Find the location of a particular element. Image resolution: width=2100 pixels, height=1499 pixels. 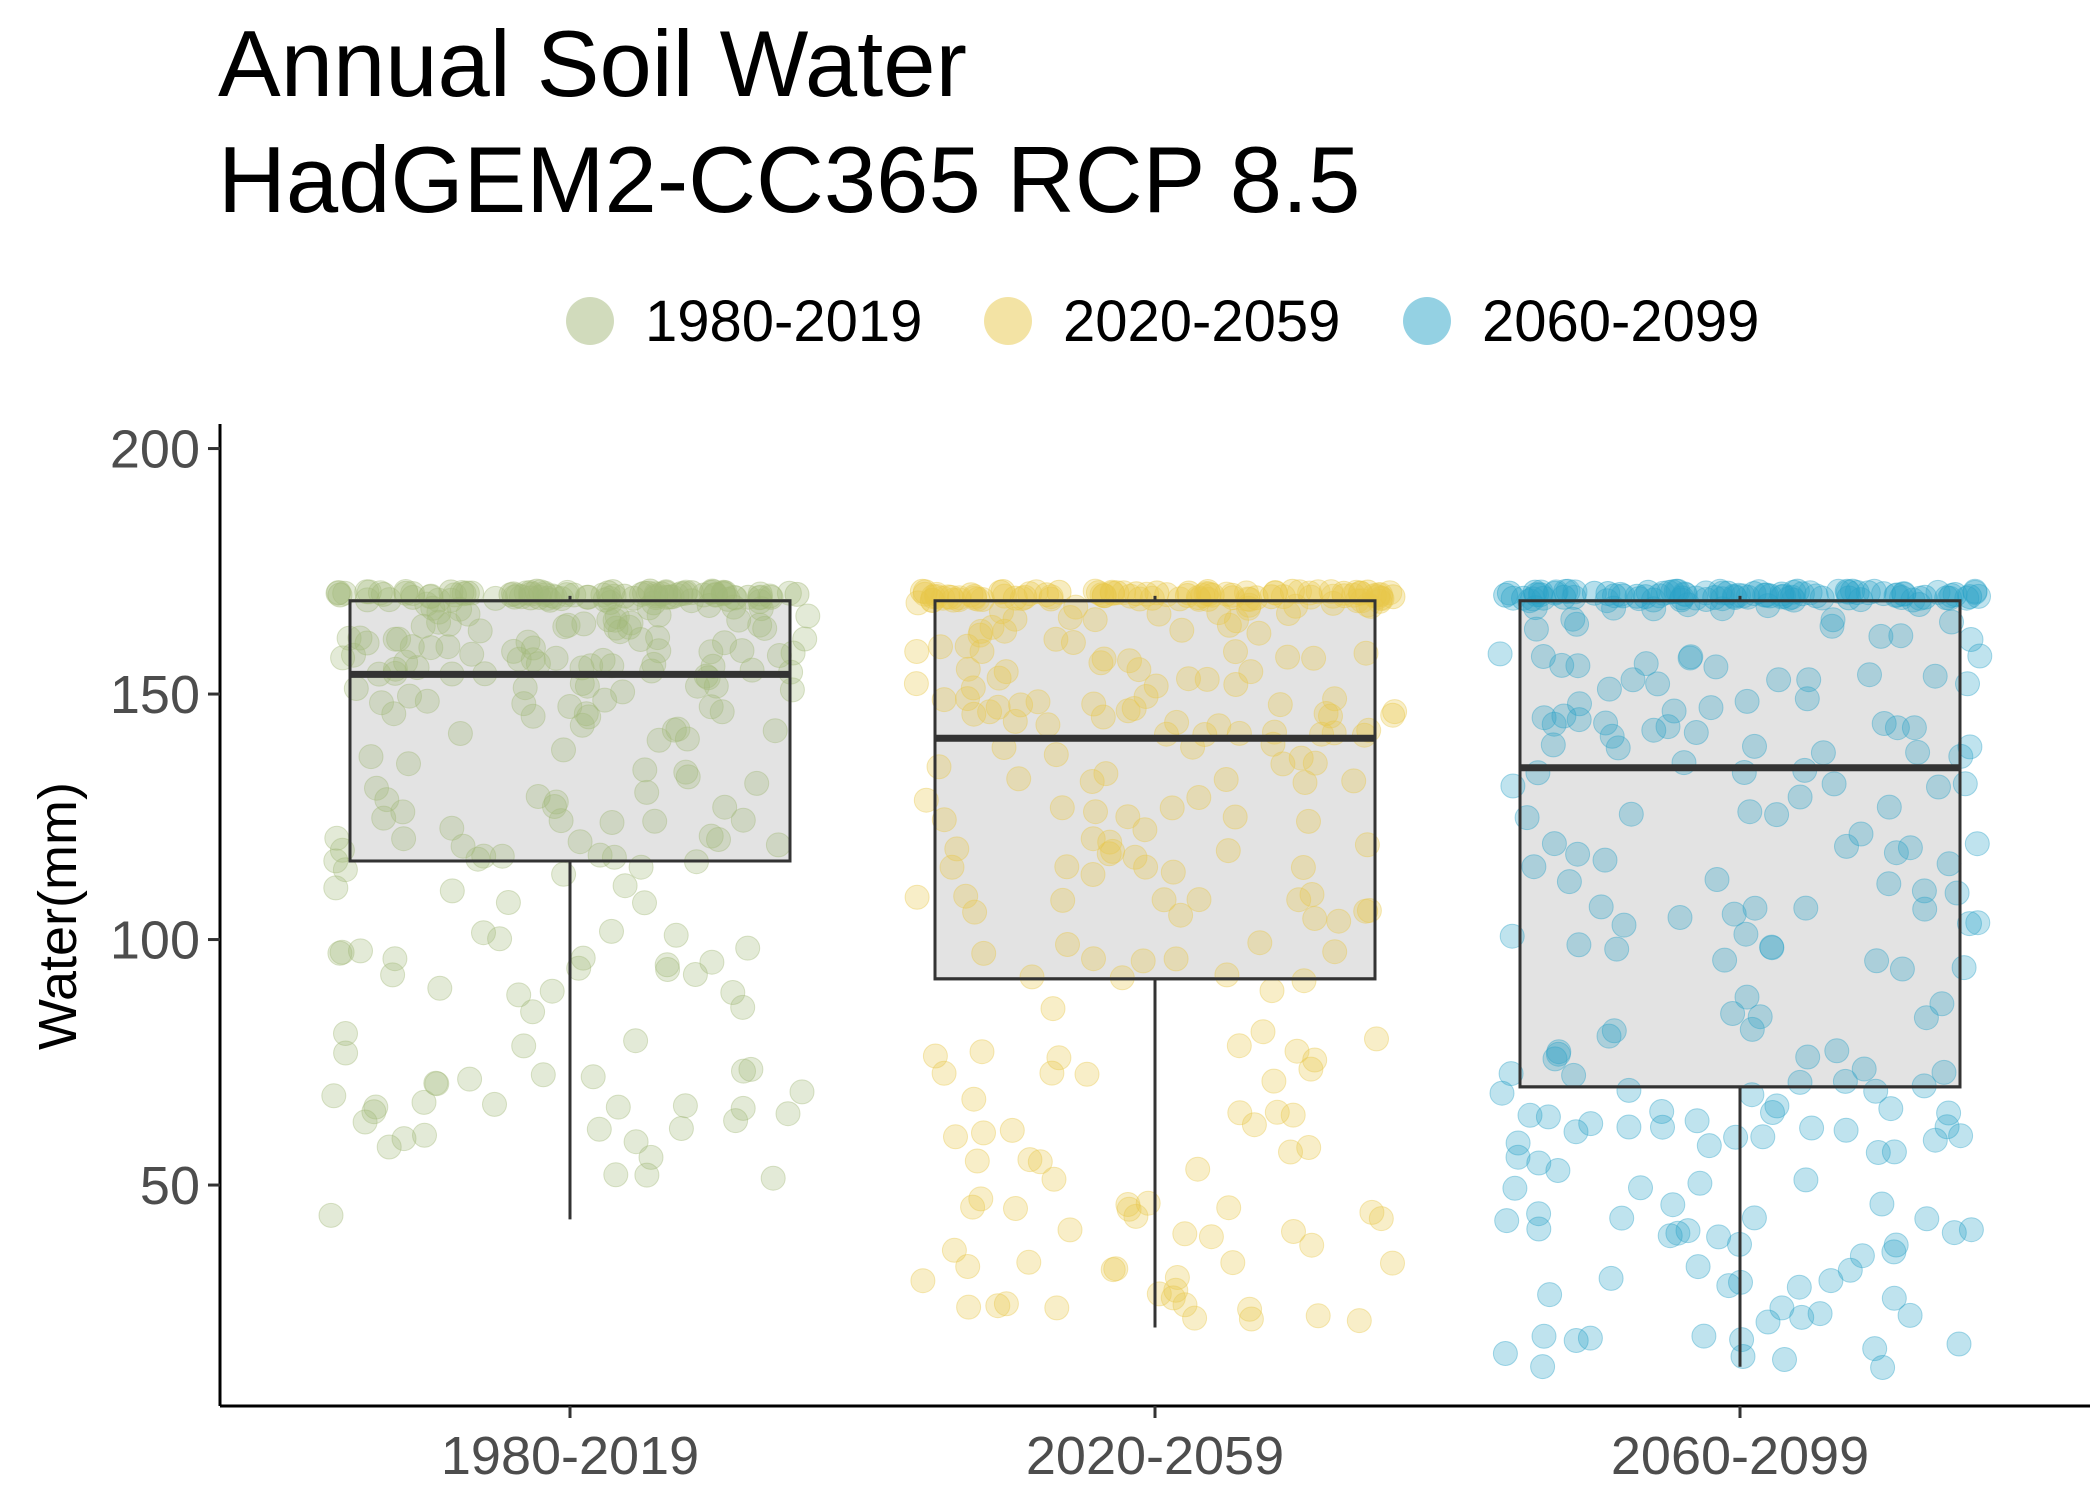

y-tick-label: 50 is located at coordinates (170, 1186).